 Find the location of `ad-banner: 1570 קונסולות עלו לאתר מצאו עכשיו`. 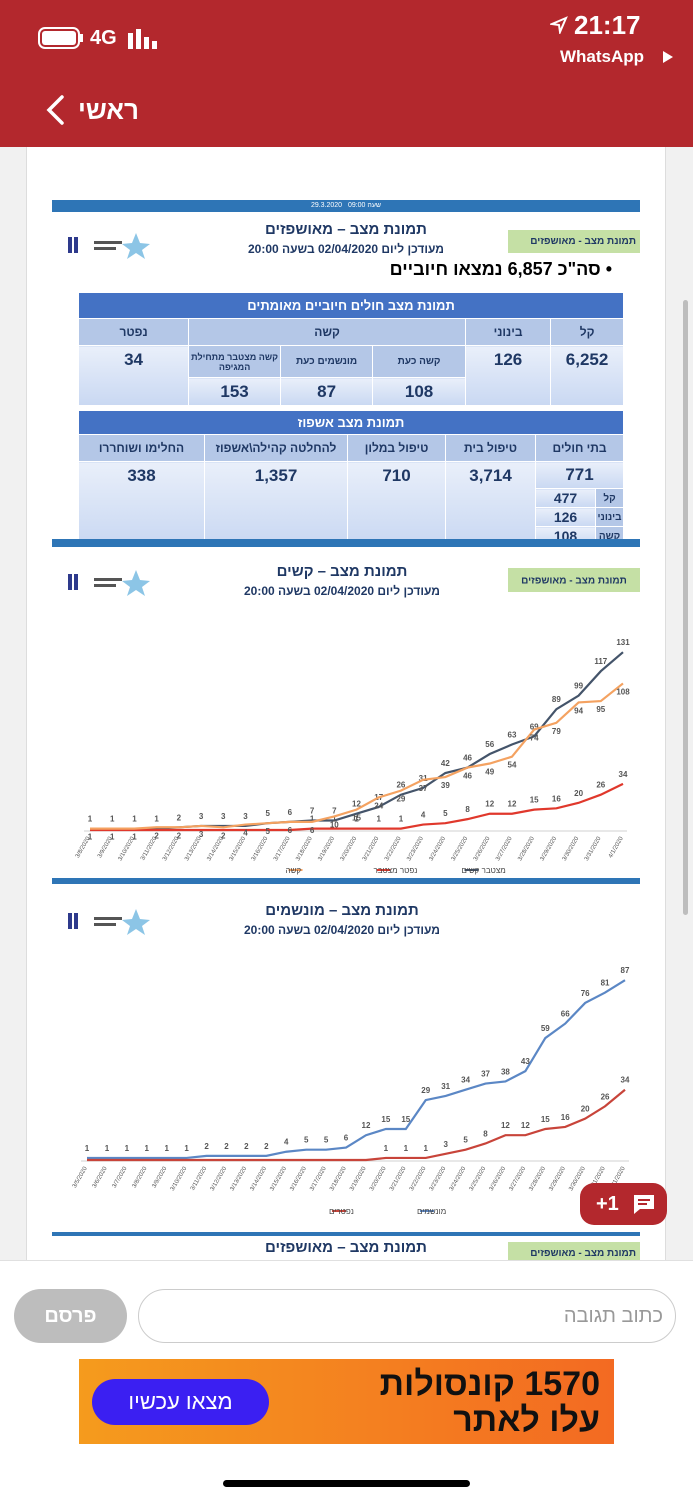

ad-banner: 1570 קונסולות עלו לאתר מצאו עכשיו is located at coordinates (346, 1401).